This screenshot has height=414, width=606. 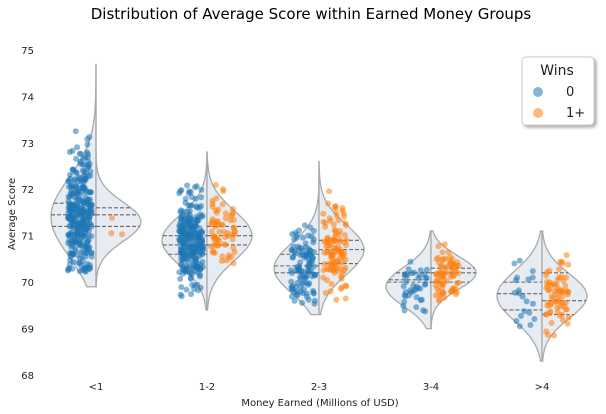 I want to click on legend-label-1: 1+, so click(x=575, y=113).